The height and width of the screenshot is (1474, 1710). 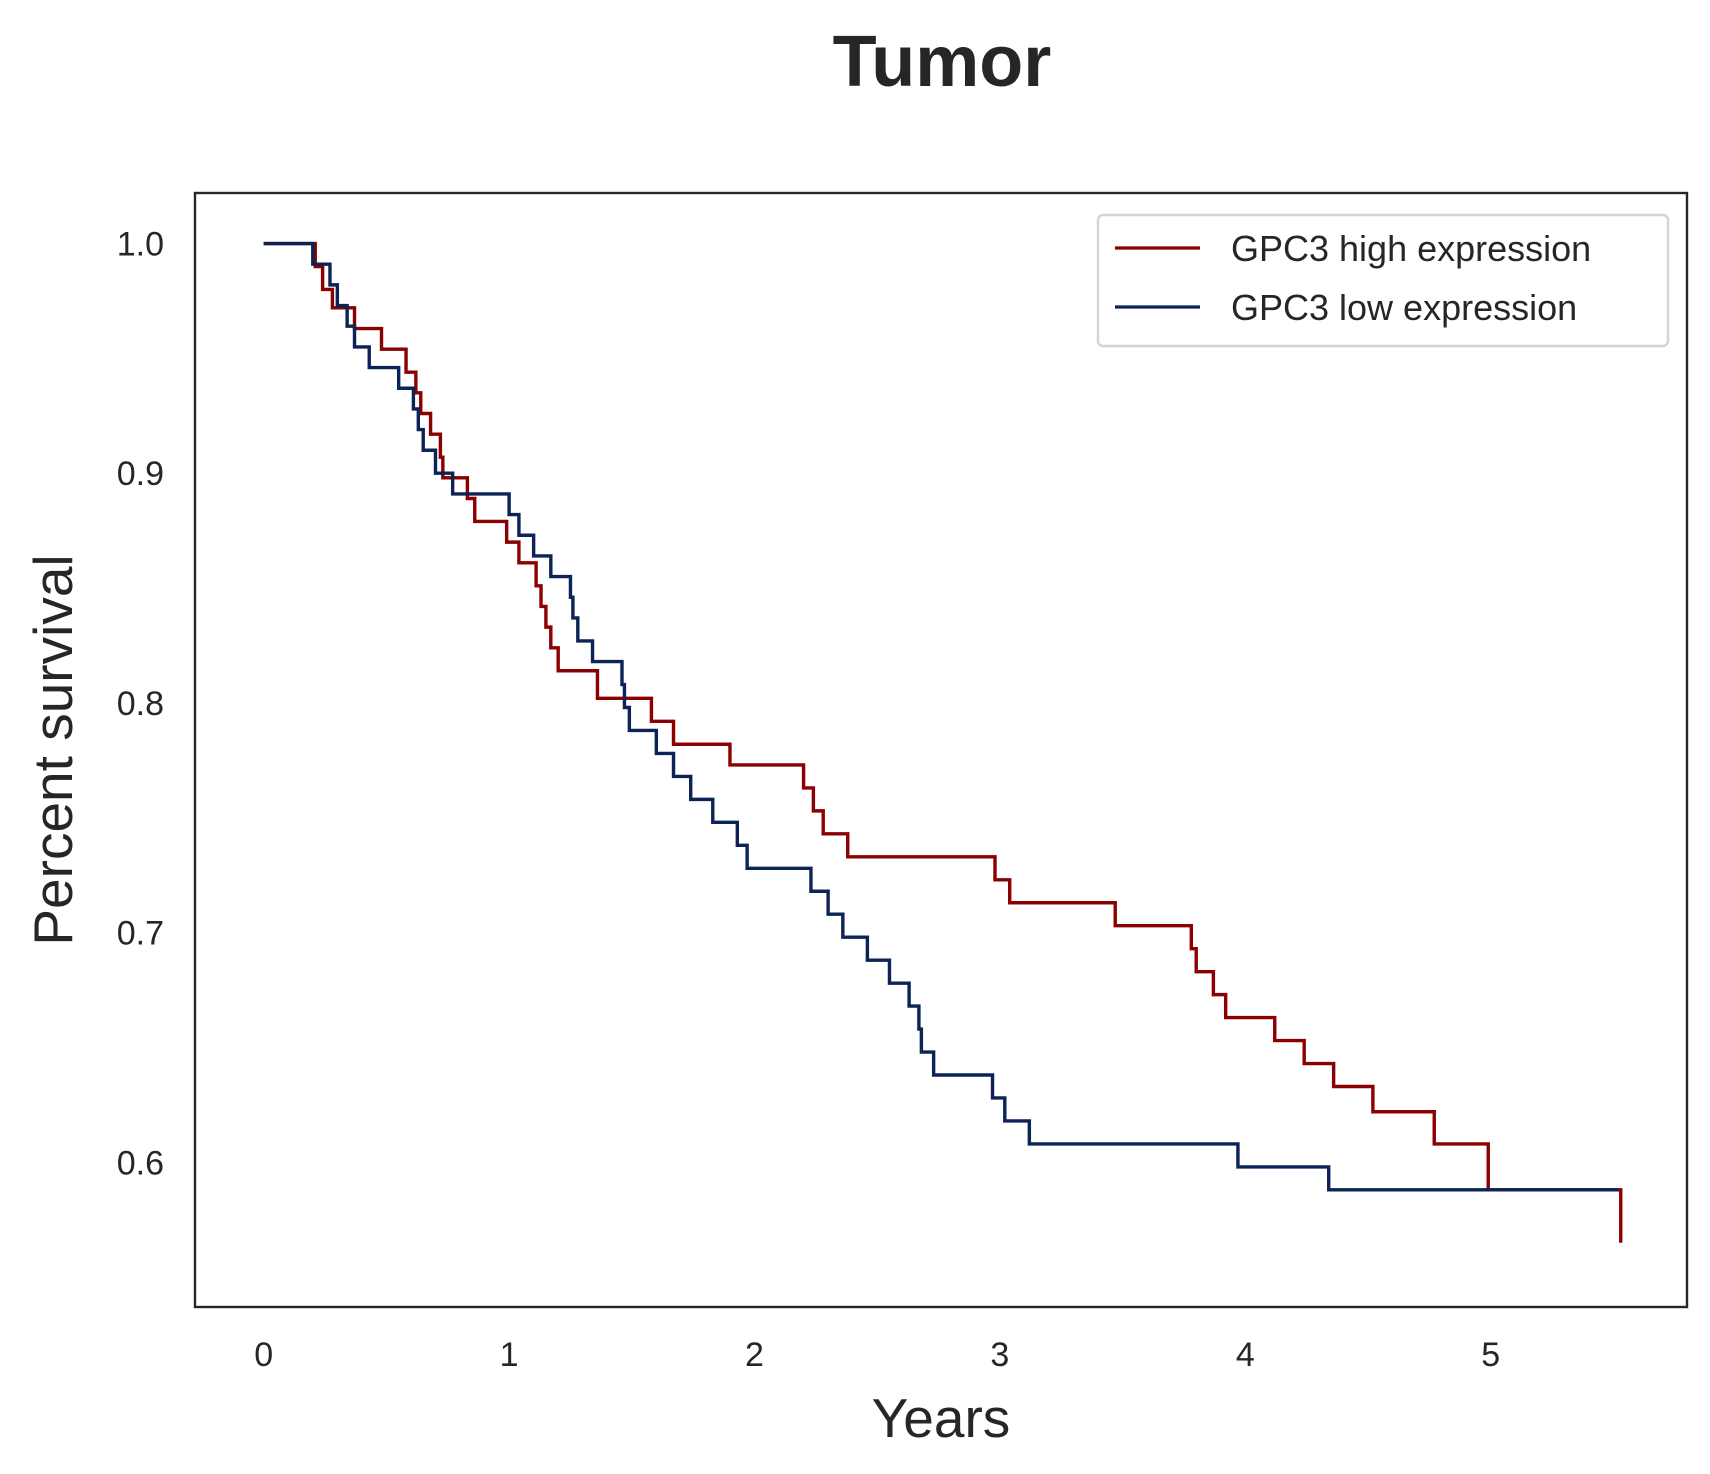 I want to click on y-tick-label: 0.7, so click(x=140, y=934).